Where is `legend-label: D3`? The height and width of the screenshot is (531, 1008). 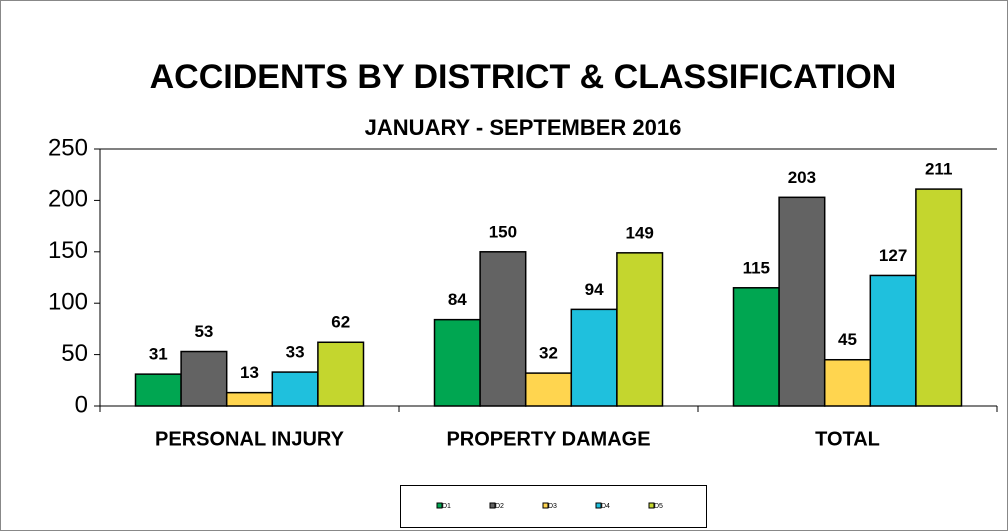 legend-label: D3 is located at coordinates (552, 506).